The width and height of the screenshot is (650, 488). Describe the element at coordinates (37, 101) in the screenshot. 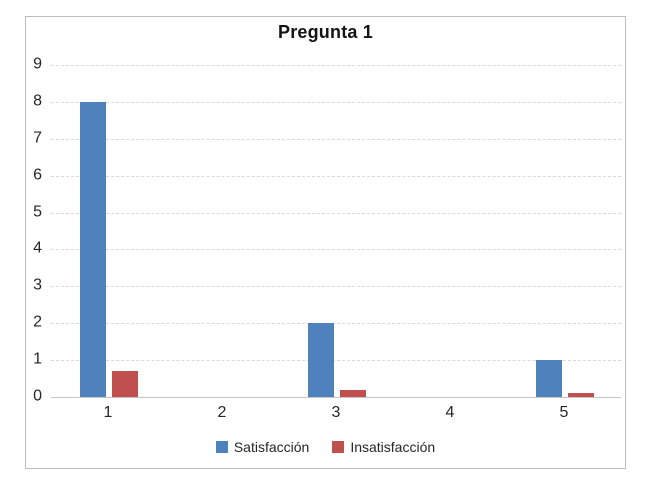

I see `y-axis-label: 8` at that location.